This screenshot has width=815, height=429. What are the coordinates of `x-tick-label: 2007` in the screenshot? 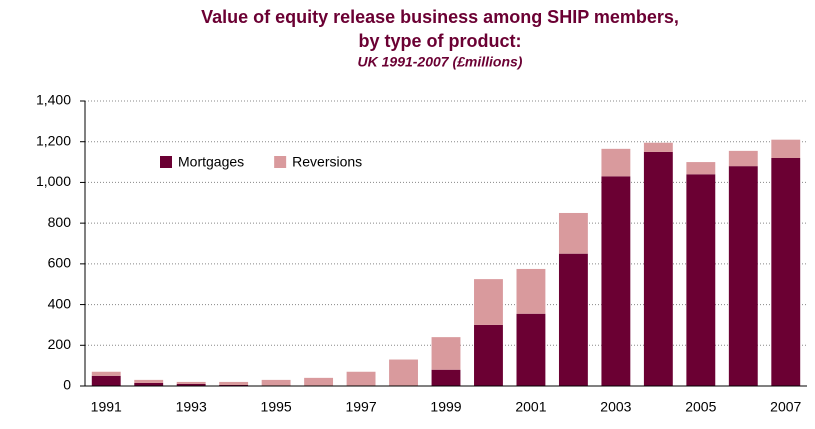 It's located at (785, 407).